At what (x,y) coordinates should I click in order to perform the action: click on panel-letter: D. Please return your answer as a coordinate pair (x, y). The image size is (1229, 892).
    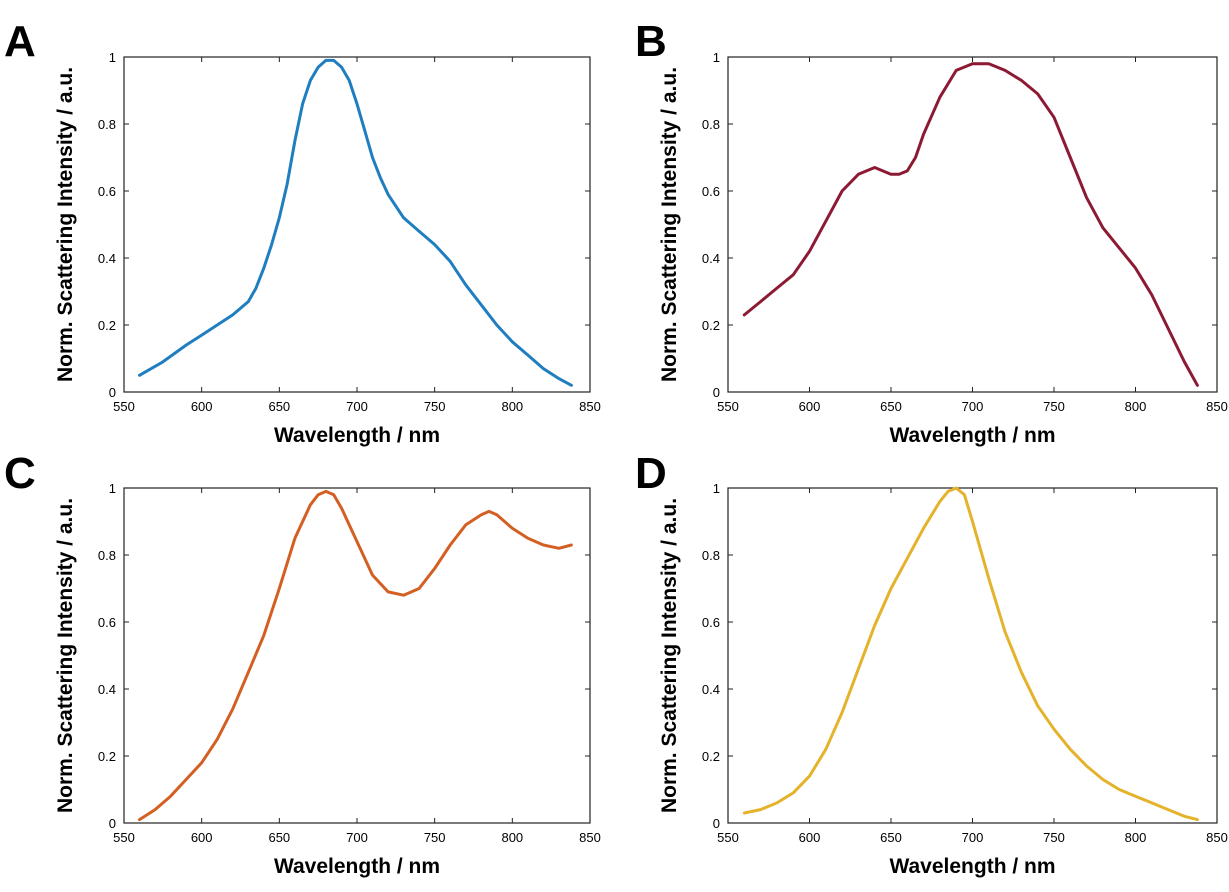
    Looking at the image, I should click on (651, 473).